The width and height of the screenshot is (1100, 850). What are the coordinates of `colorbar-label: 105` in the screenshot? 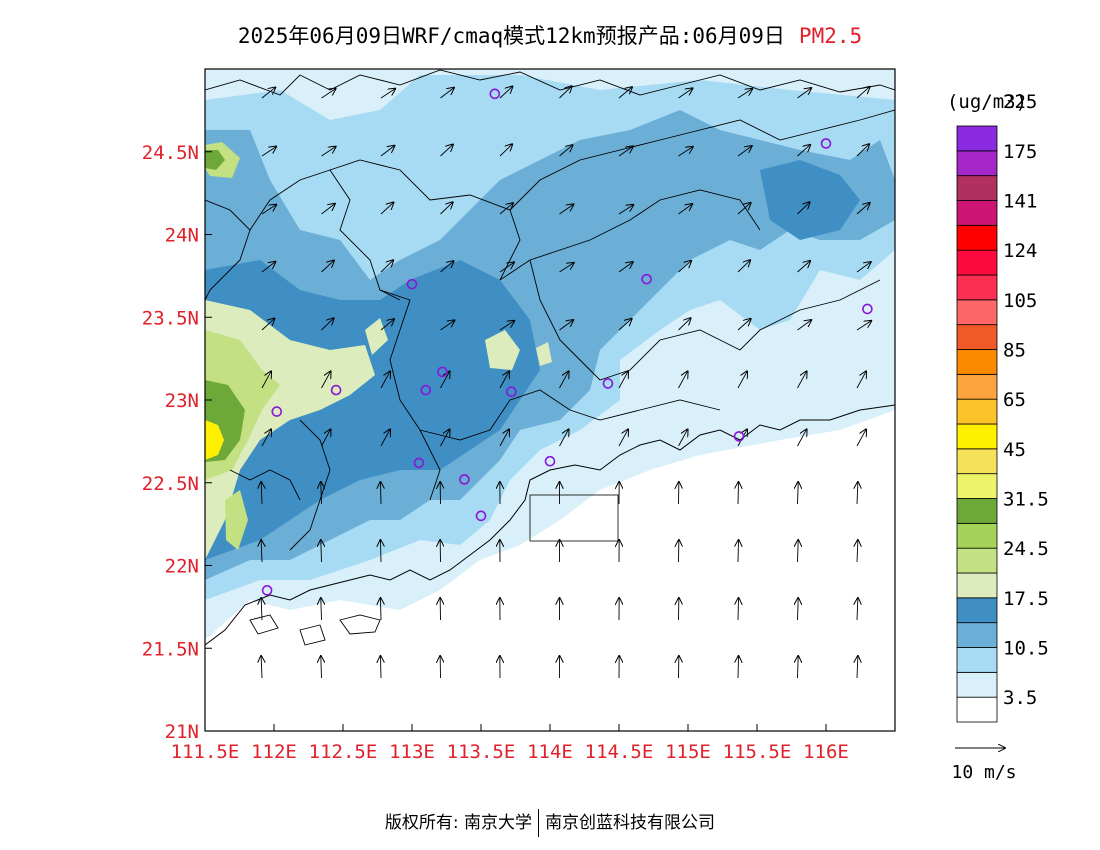 It's located at (1020, 301).